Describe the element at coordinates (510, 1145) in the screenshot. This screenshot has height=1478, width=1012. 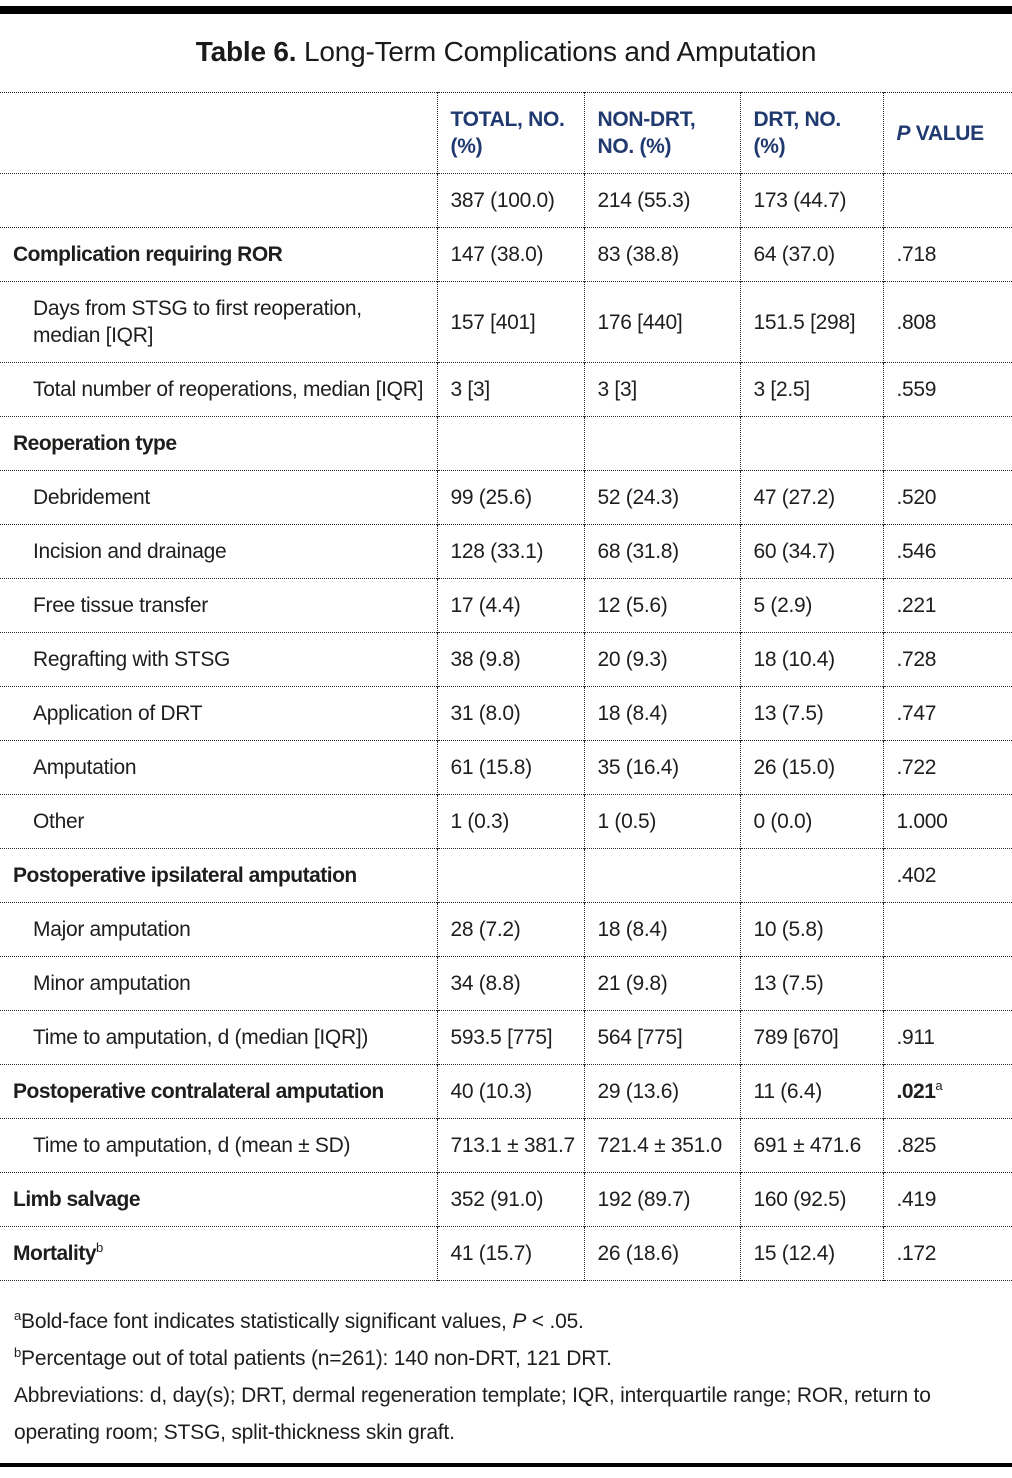
I see `cell-total: 713.1 ± 381.7` at that location.